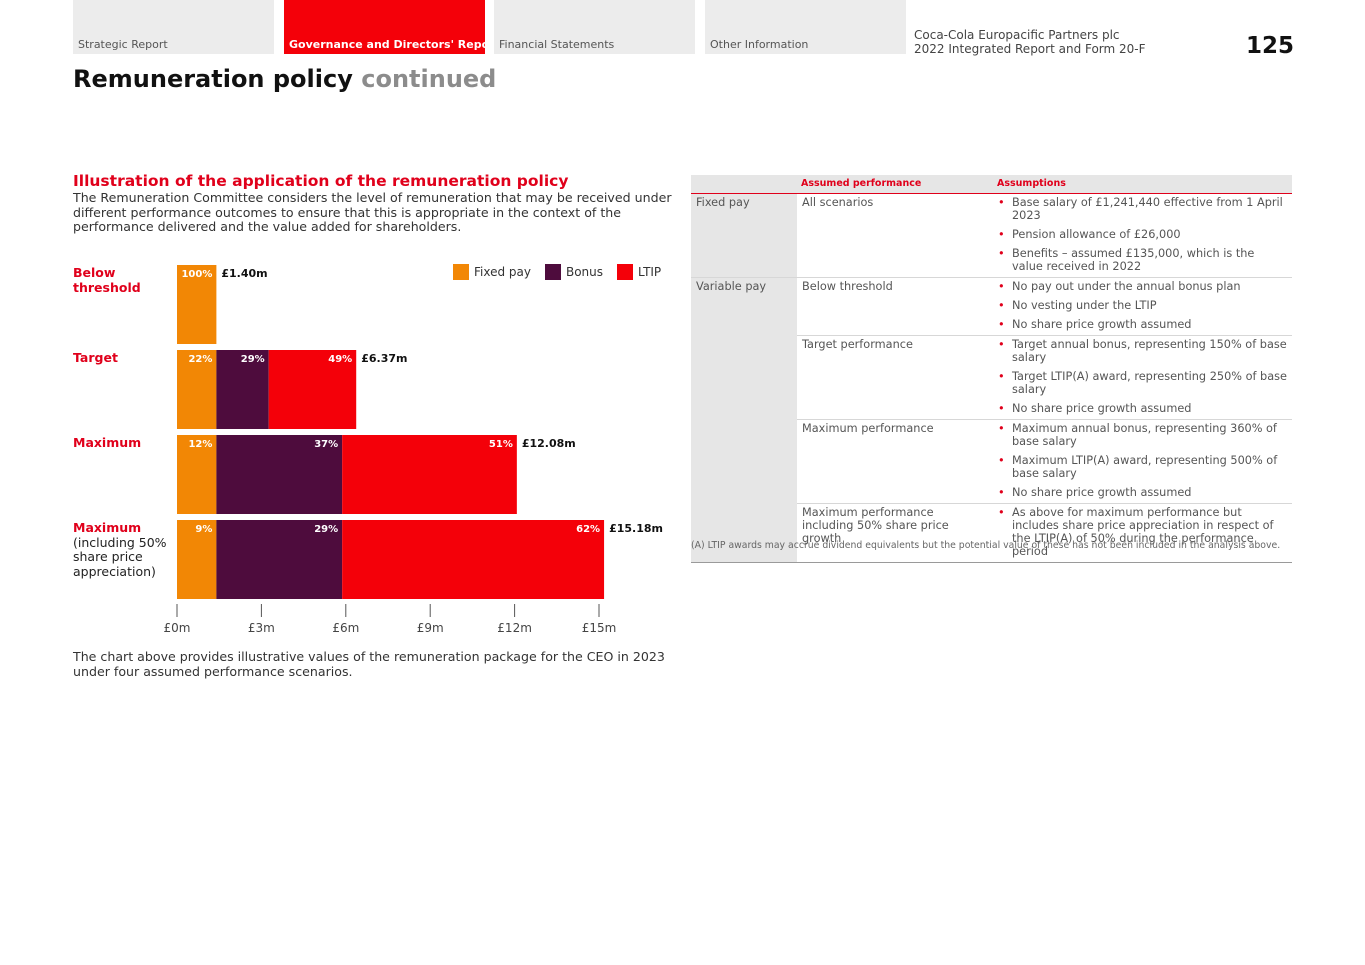 The width and height of the screenshot is (1365, 965). Describe the element at coordinates (95, 357) in the screenshot. I see `scenario-label-text: Target` at that location.